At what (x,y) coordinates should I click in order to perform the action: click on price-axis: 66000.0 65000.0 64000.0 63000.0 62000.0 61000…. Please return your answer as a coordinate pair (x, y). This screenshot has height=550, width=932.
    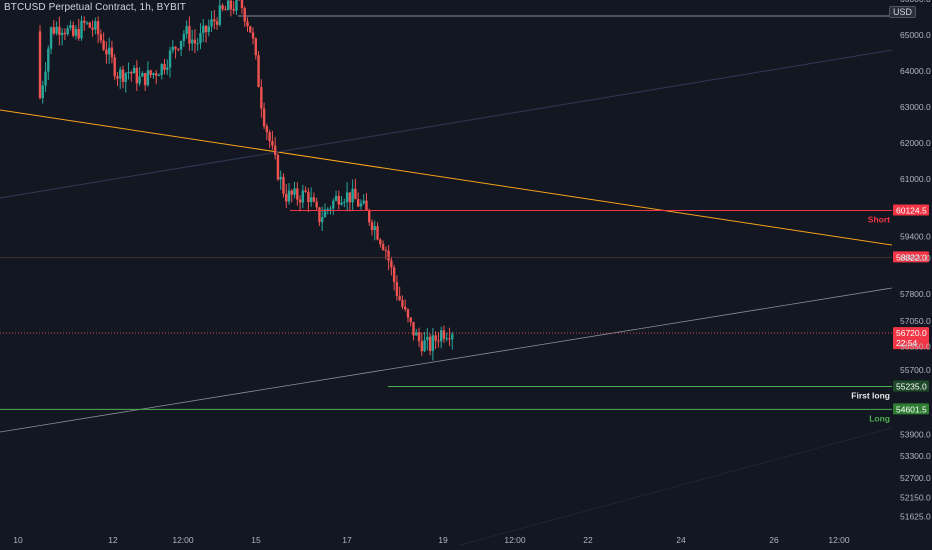
    Looking at the image, I should click on (915, 261).